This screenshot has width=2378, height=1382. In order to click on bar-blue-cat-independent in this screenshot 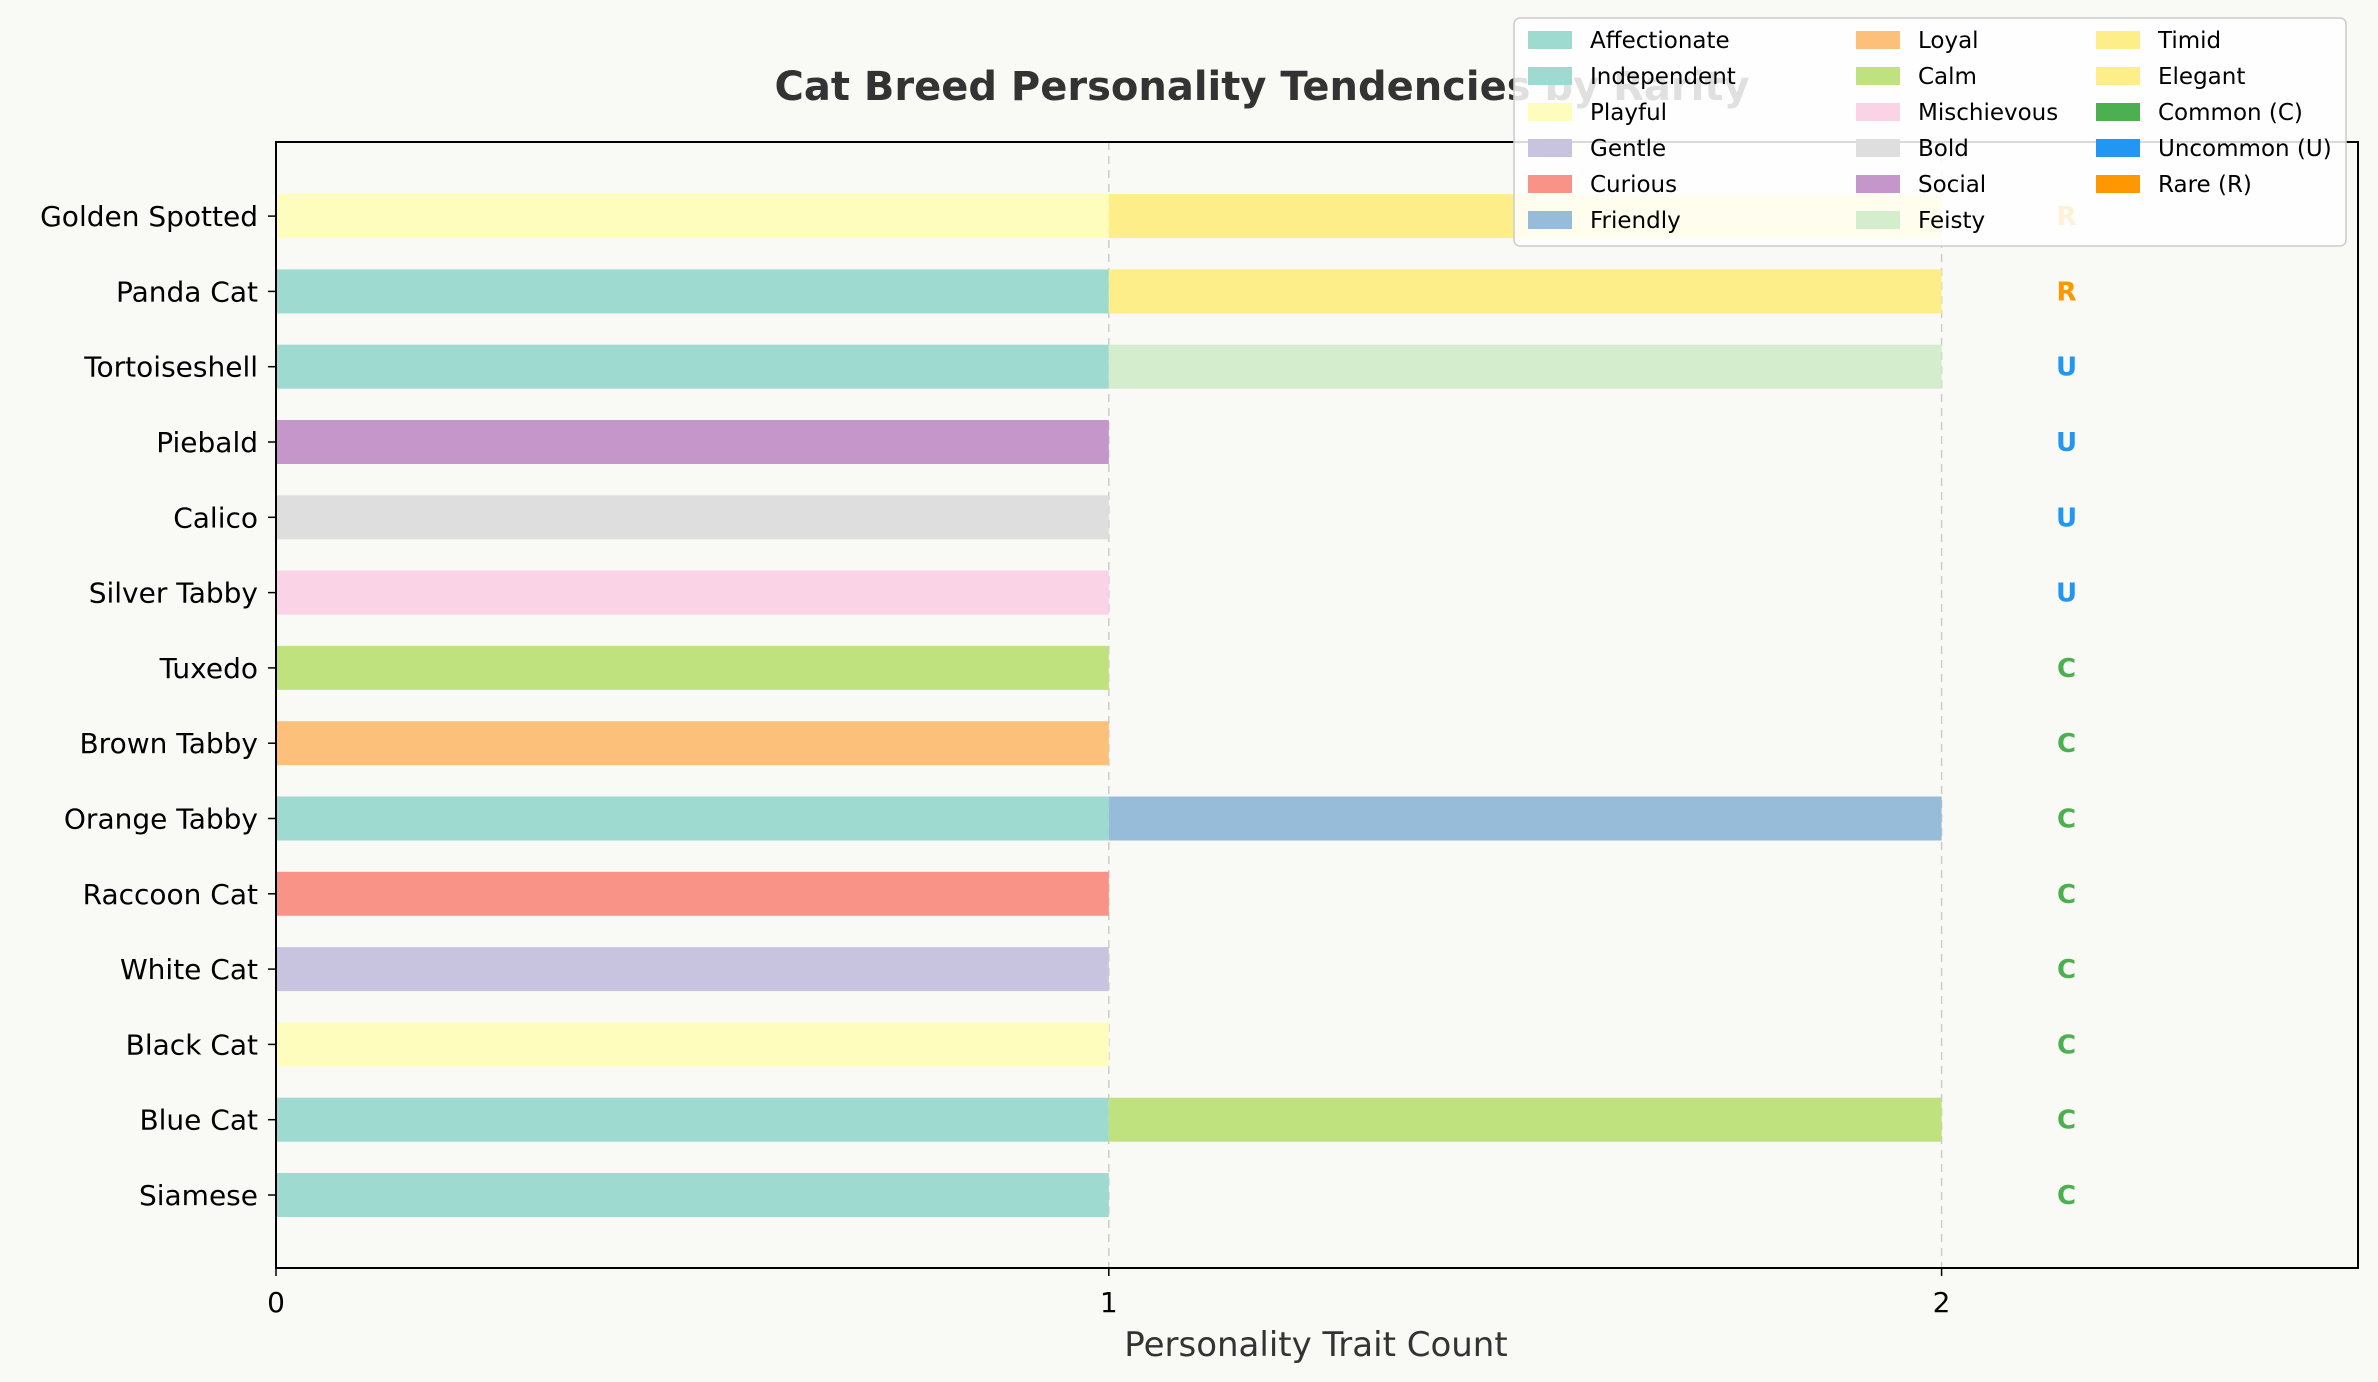, I will do `click(692, 1119)`.